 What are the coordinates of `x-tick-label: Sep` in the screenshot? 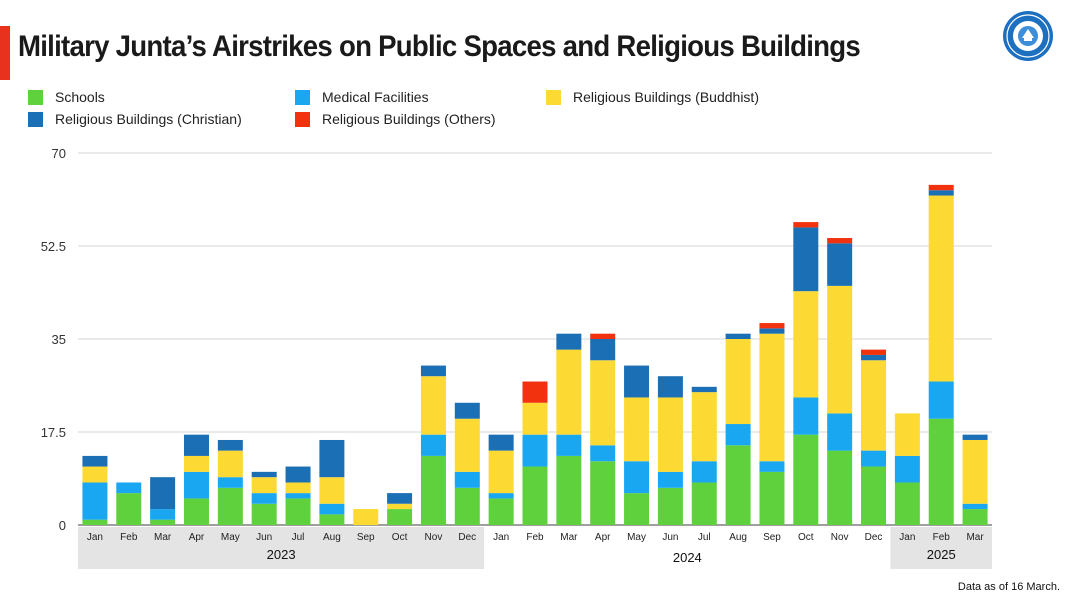 It's located at (772, 537).